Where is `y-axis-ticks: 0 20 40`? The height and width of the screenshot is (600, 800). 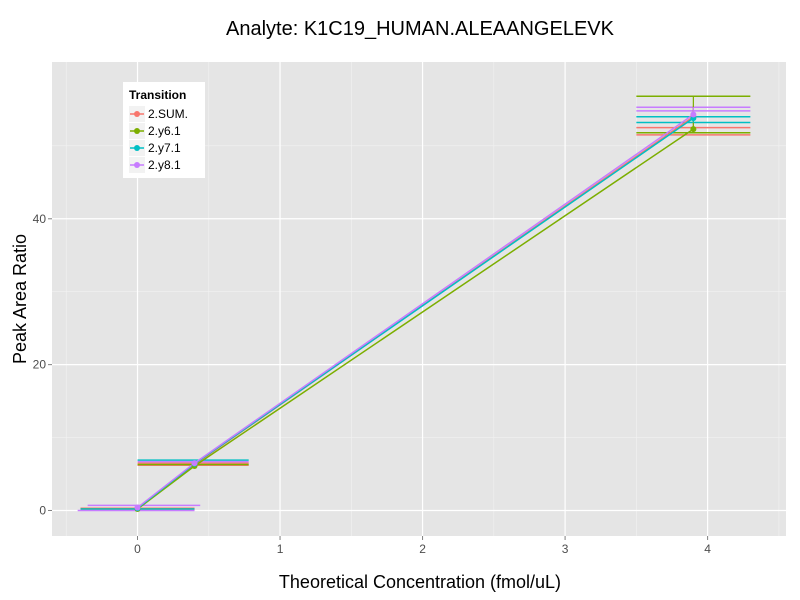
y-axis-ticks: 0 20 40 is located at coordinates (42, 364).